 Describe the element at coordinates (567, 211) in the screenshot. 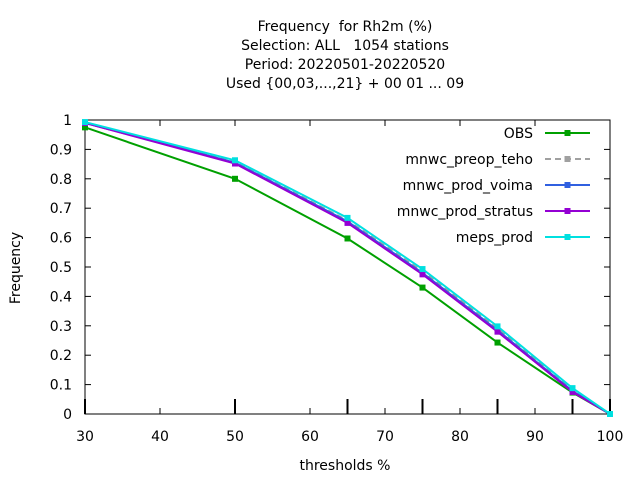

I see `legend-marker-mnwc_prod_stratus` at that location.